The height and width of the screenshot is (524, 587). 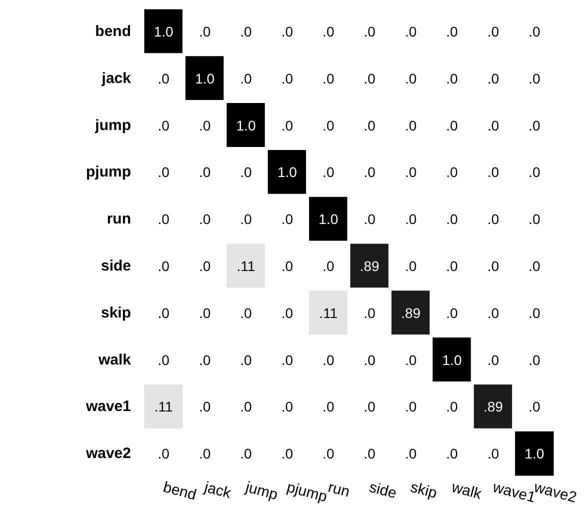 I want to click on x-tick-label: run, so click(x=339, y=489).